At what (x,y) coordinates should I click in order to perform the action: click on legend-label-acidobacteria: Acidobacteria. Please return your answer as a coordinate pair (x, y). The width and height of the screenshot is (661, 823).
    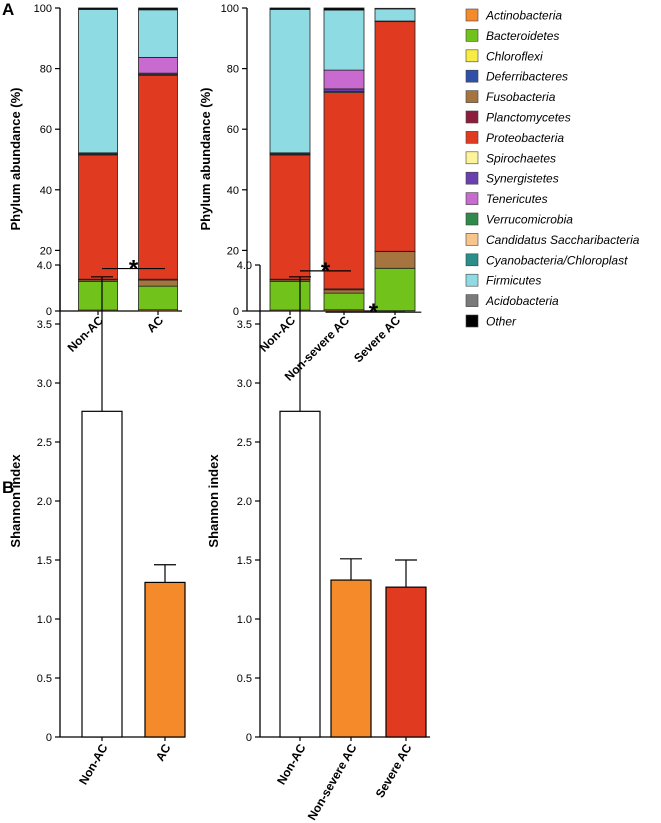
    Looking at the image, I should click on (522, 301).